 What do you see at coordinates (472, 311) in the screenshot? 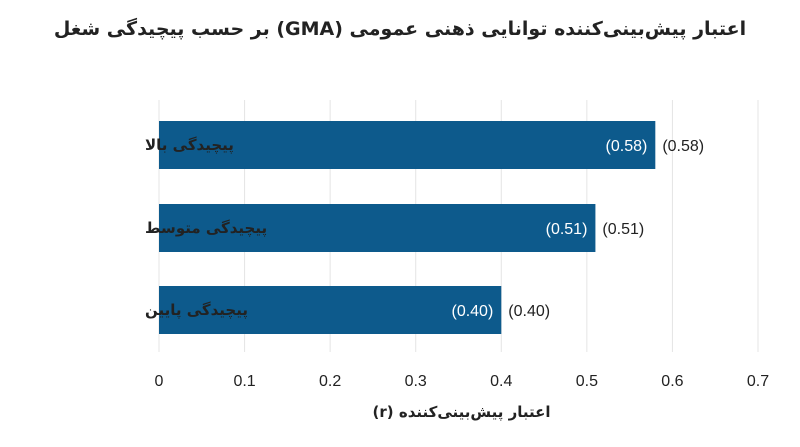
I see `data-label-inside: (0.40)` at bounding box center [472, 311].